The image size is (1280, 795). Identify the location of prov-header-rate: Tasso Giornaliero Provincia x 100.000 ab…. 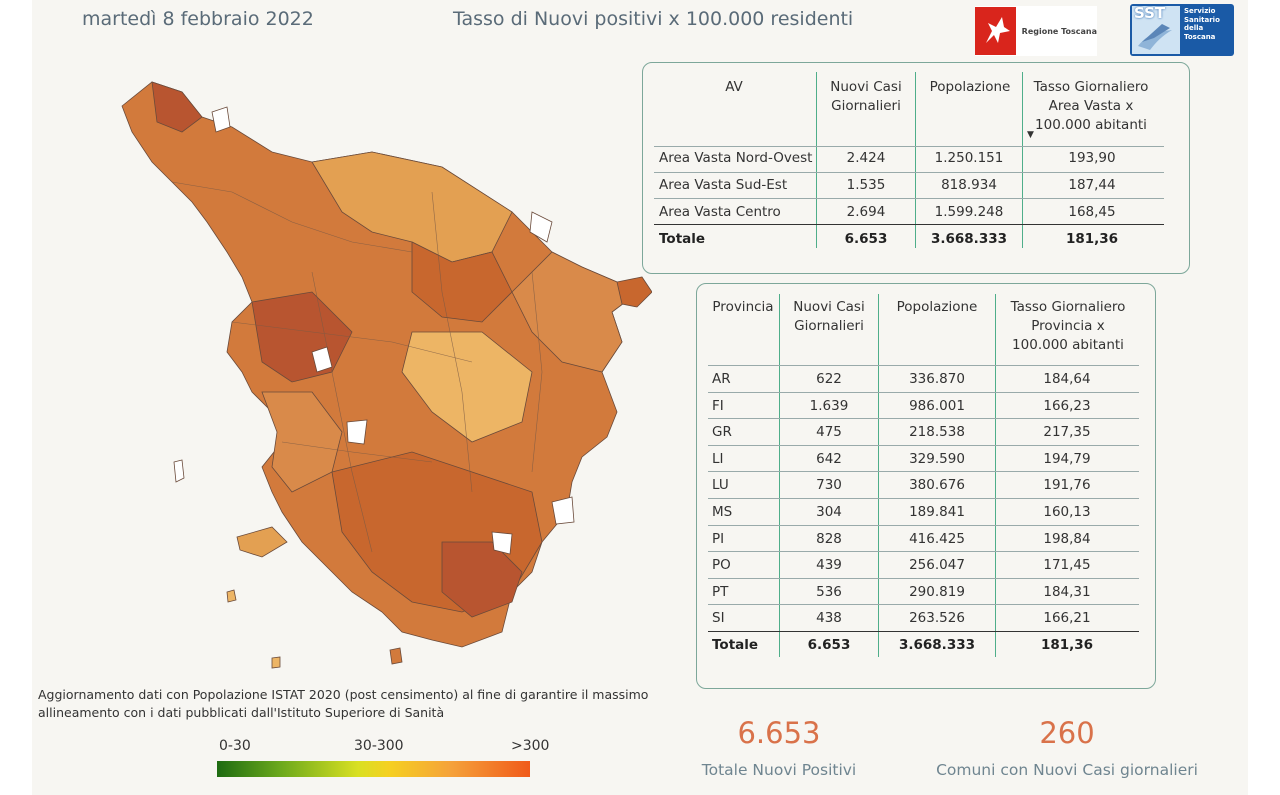
(1068, 326).